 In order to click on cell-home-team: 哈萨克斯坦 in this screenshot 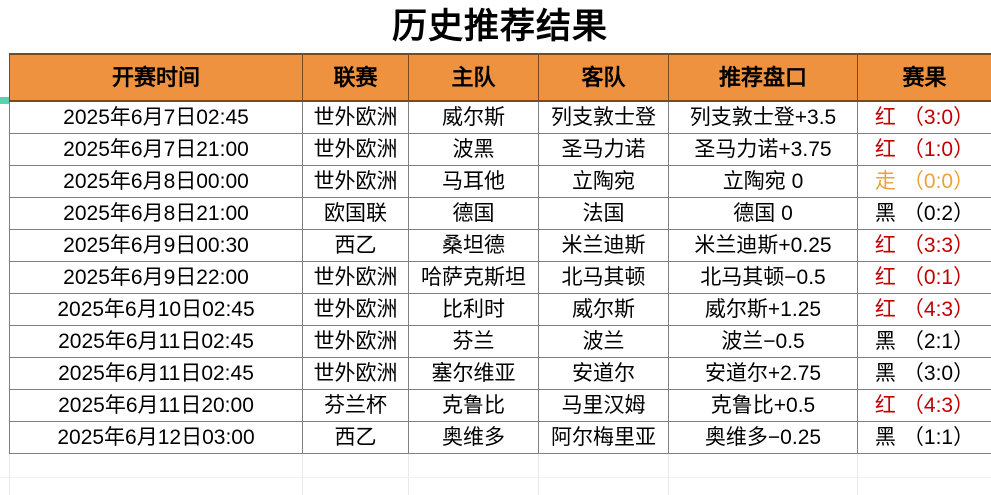, I will do `click(473, 277)`.